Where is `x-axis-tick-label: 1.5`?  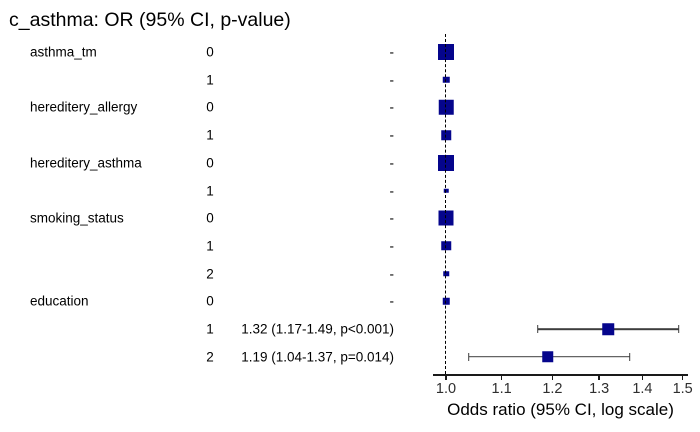
x-axis-tick-label: 1.5 is located at coordinates (682, 389).